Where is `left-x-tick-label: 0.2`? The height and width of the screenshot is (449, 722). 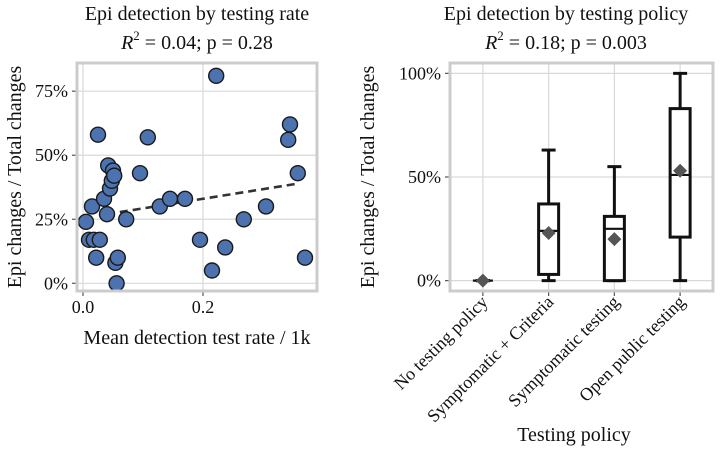
left-x-tick-label: 0.2 is located at coordinates (203, 307).